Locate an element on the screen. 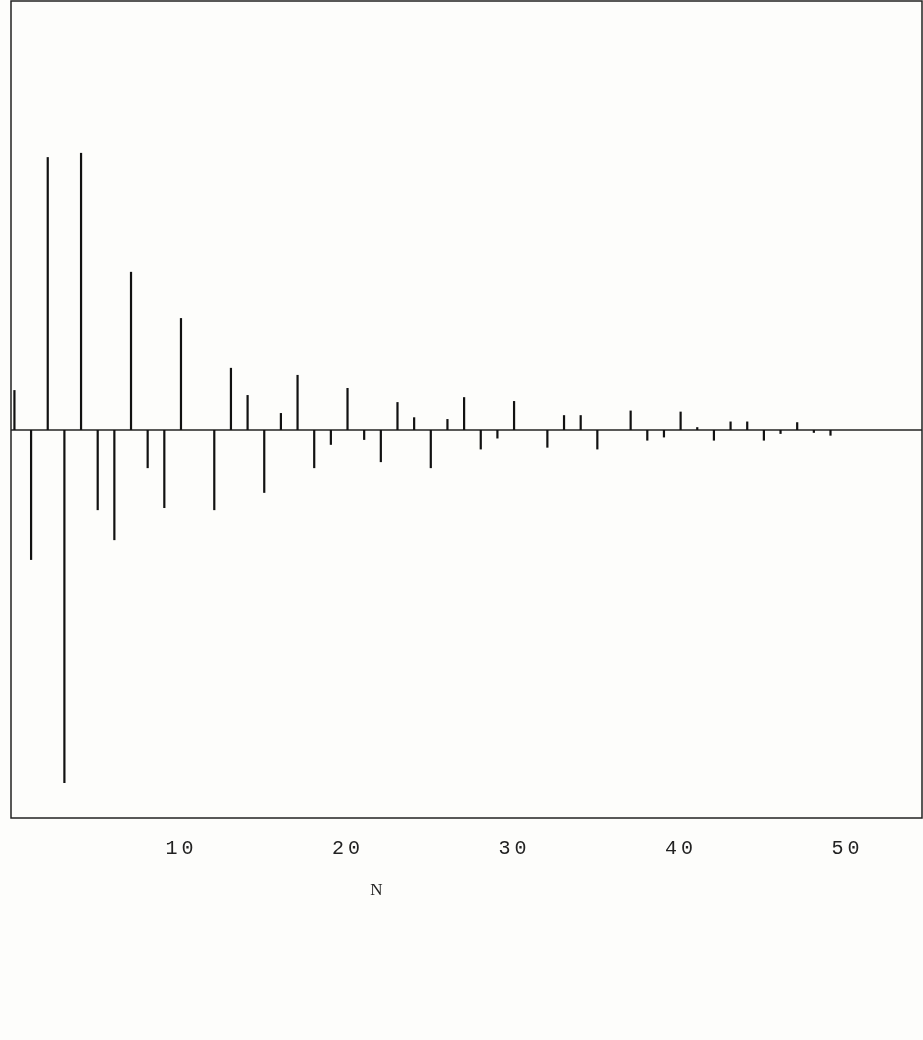 This screenshot has width=923, height=1040. x-tick-label: 50 is located at coordinates (847, 849).